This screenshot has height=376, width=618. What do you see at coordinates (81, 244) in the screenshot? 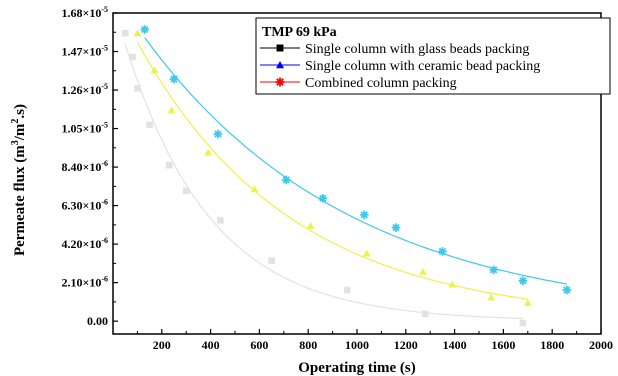
I see `y-tick-mantissa: 4.20×10` at bounding box center [81, 244].